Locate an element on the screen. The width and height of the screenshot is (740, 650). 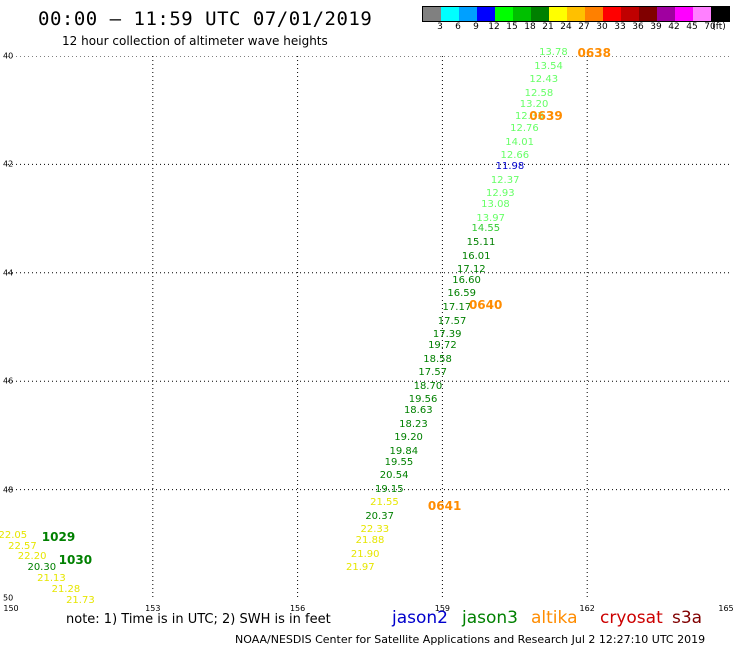
latitude-tick-label: 46 is located at coordinates (8, 381).